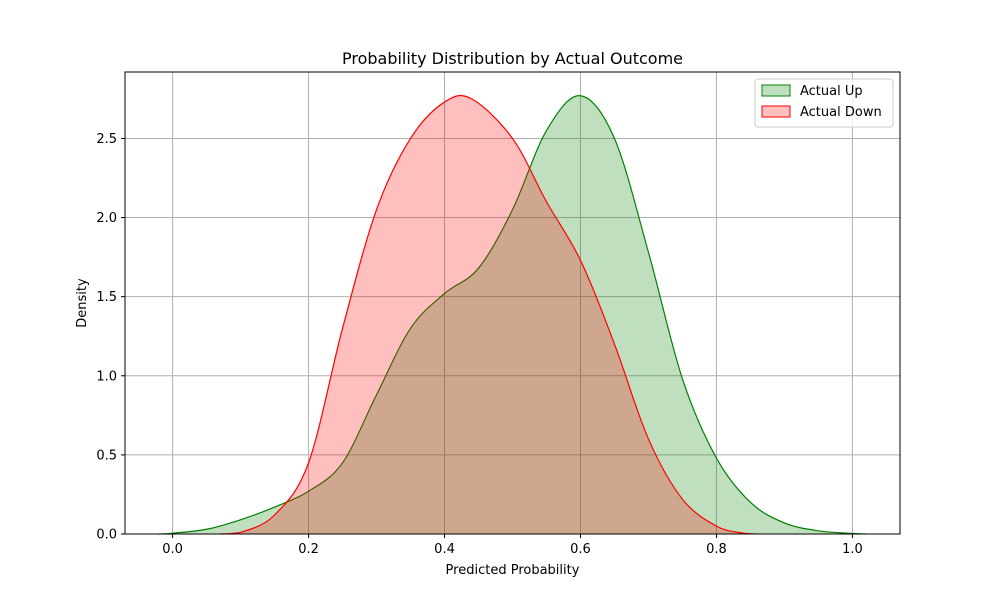 The height and width of the screenshot is (600, 1000). Describe the element at coordinates (852, 549) in the screenshot. I see `x-tick-label: 1.0` at that location.